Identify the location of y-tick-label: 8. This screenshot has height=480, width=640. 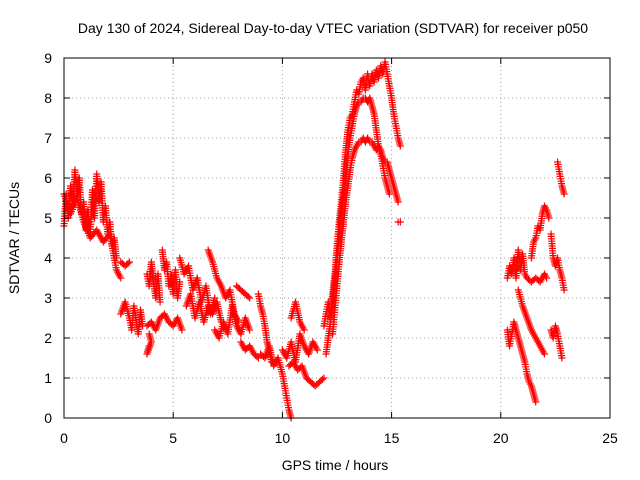
(48, 98).